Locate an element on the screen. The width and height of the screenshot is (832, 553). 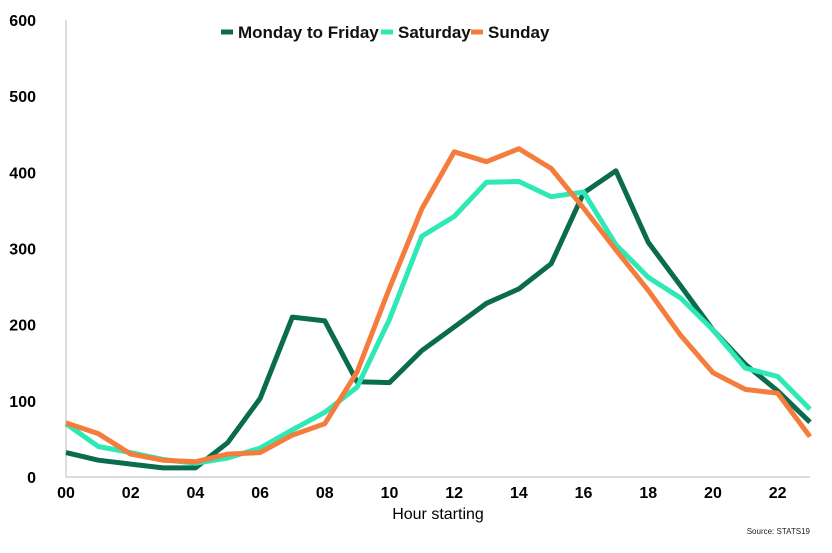
y-tick-label: 100 is located at coordinates (22, 402).